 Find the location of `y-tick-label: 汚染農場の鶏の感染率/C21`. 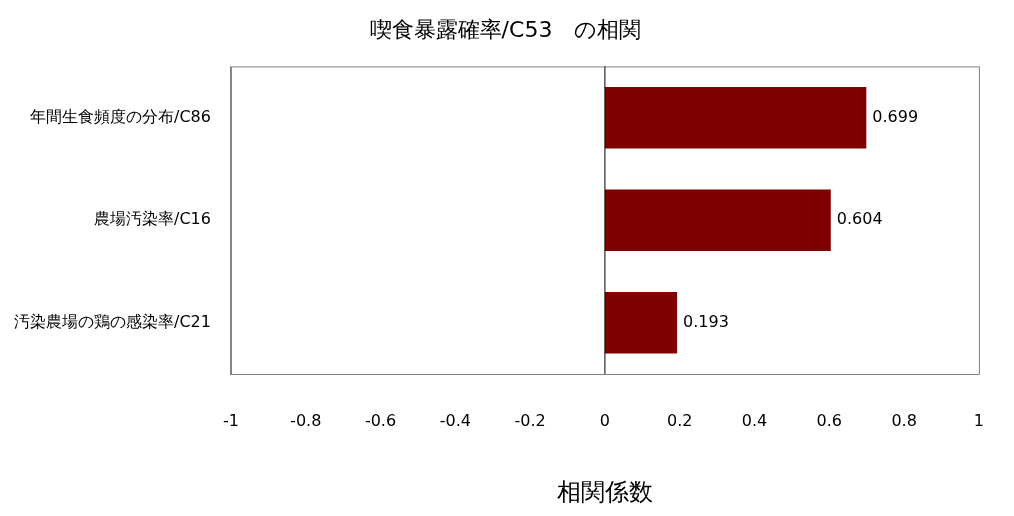

y-tick-label: 汚染農場の鶏の感染率/C21 is located at coordinates (112, 321).